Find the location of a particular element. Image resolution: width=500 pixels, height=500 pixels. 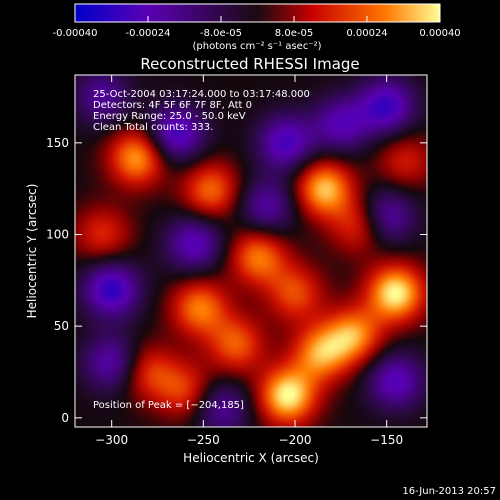

chart-title: Reconstructed RHESSI Image is located at coordinates (249, 64).